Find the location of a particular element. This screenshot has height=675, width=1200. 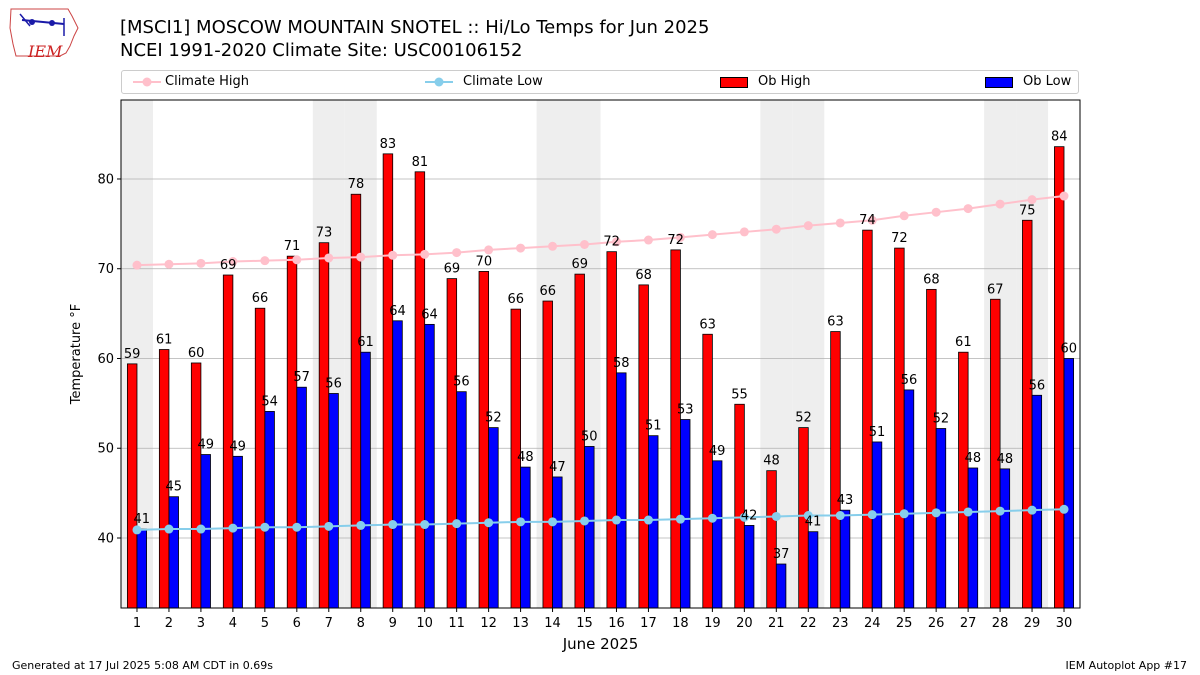

climate-high-line-icon is located at coordinates (147, 82).